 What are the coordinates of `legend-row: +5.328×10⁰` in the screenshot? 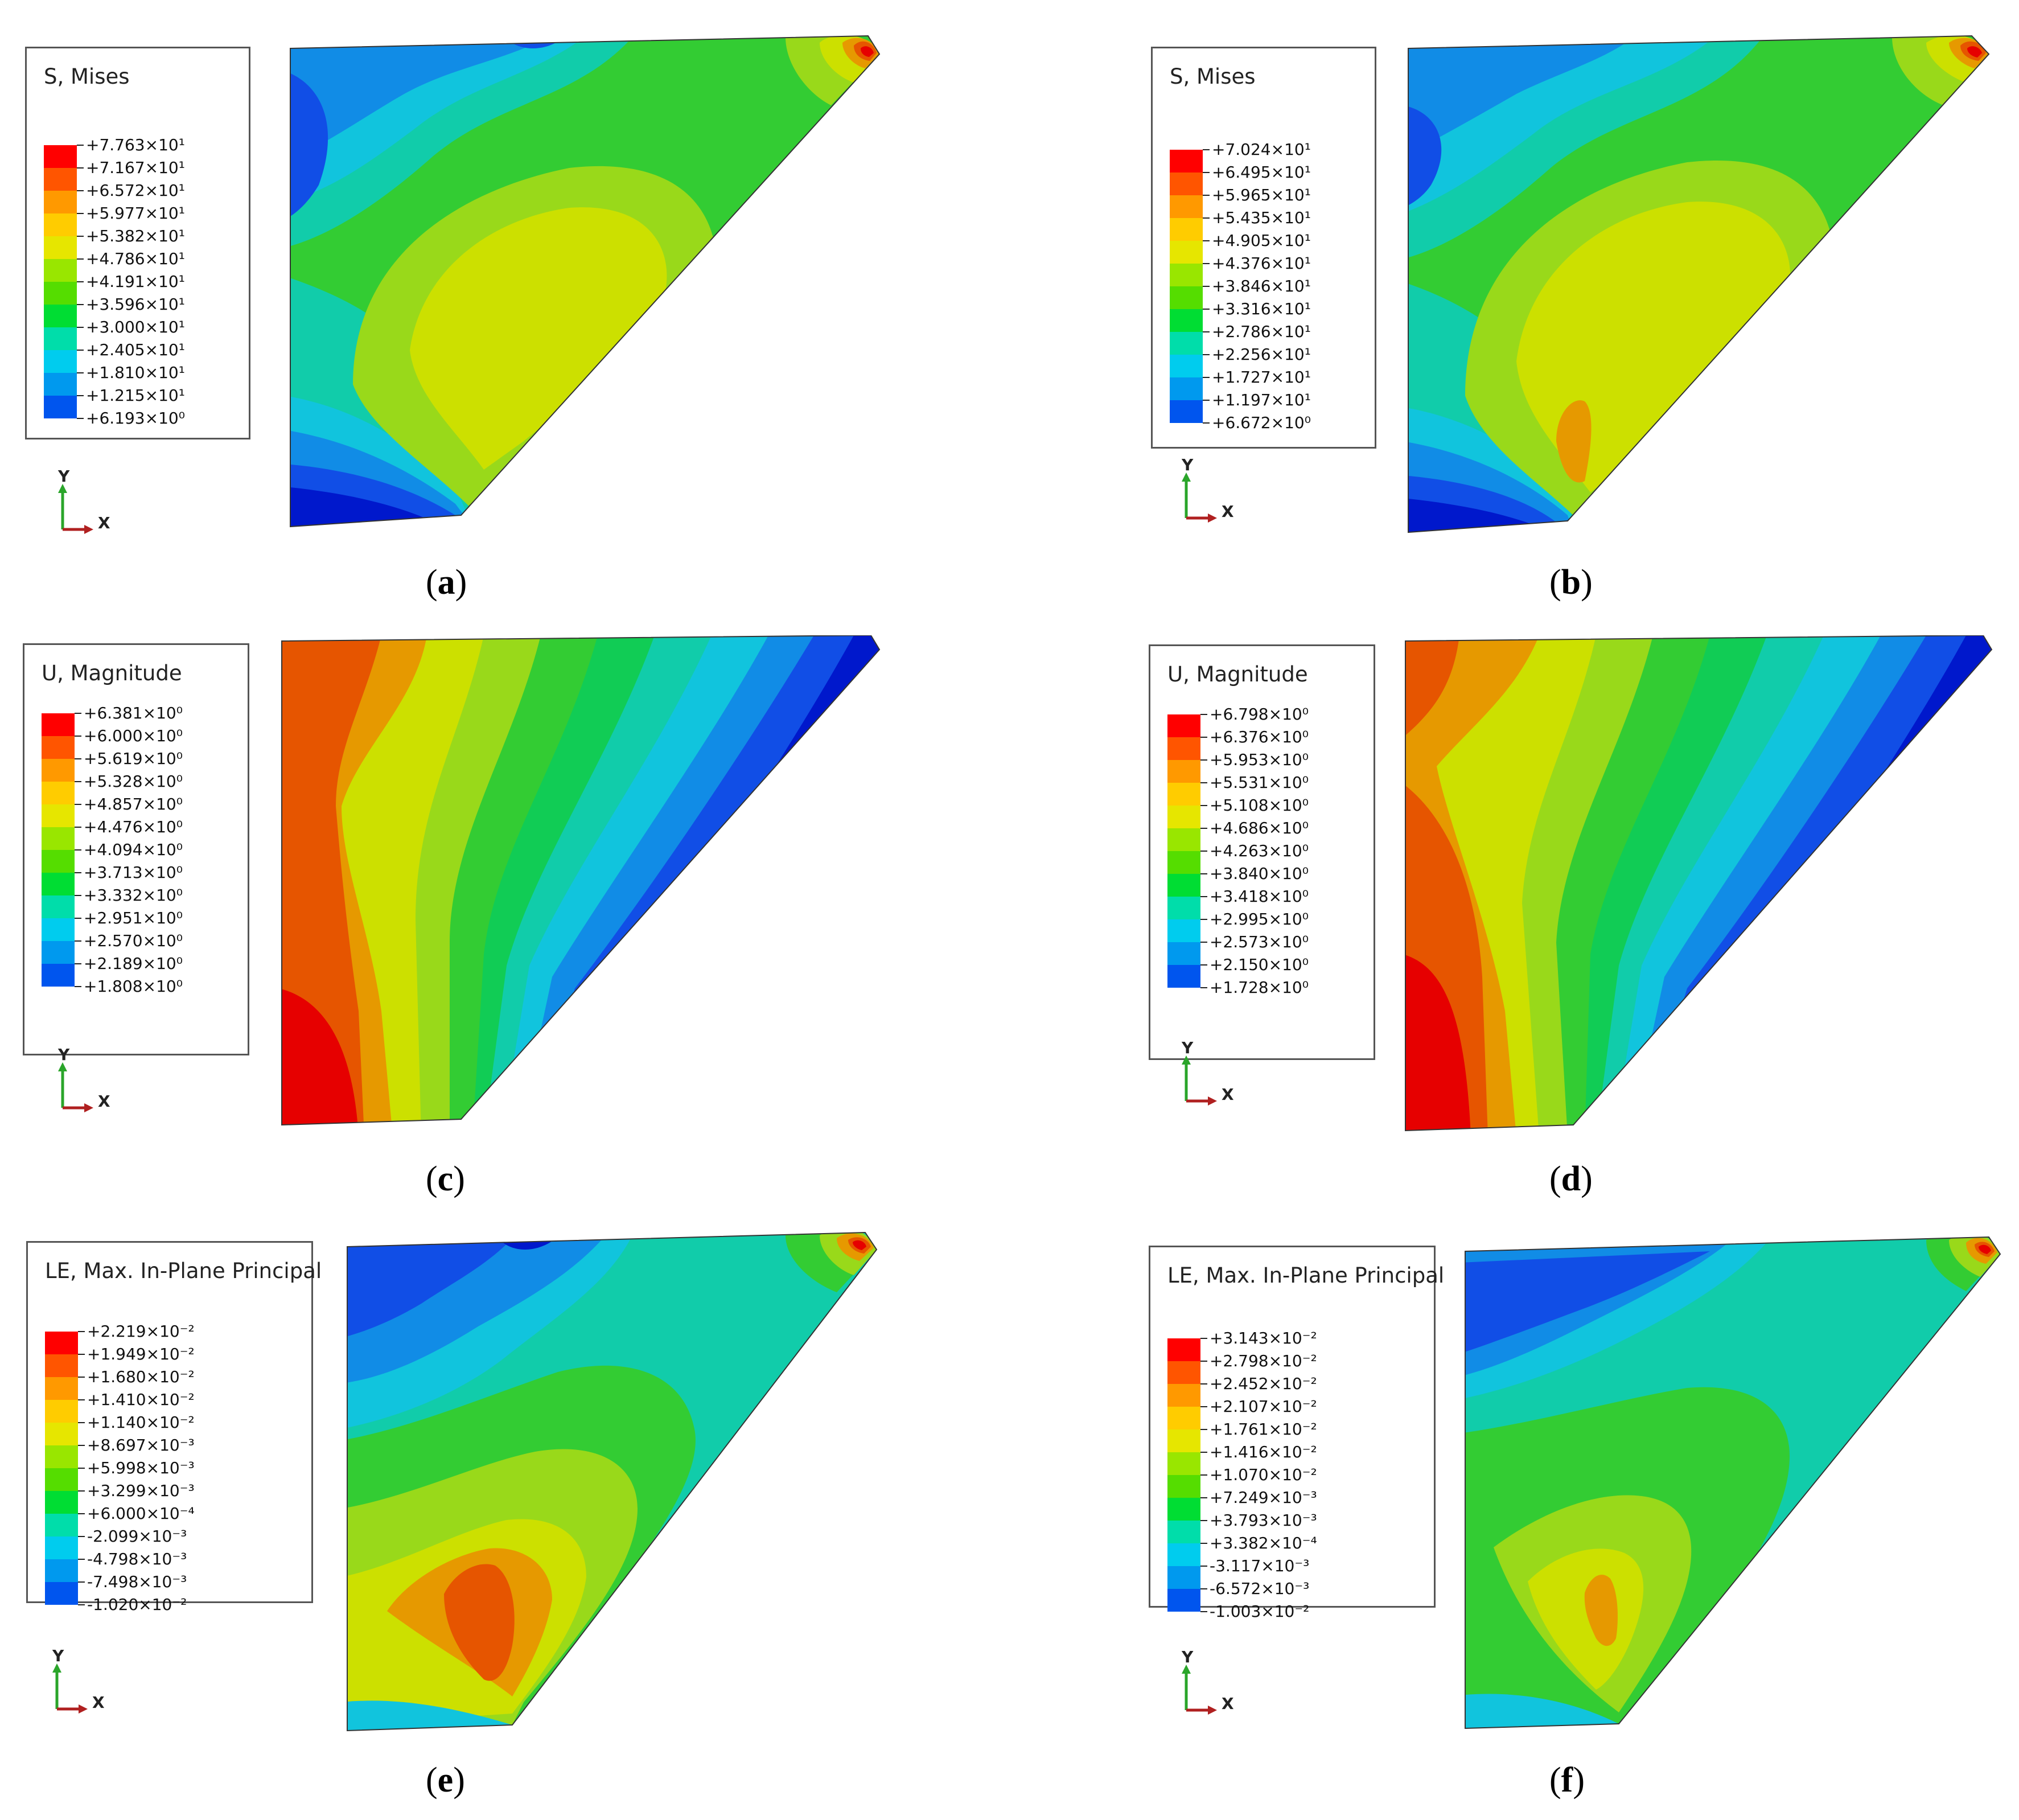 It's located at (138, 788).